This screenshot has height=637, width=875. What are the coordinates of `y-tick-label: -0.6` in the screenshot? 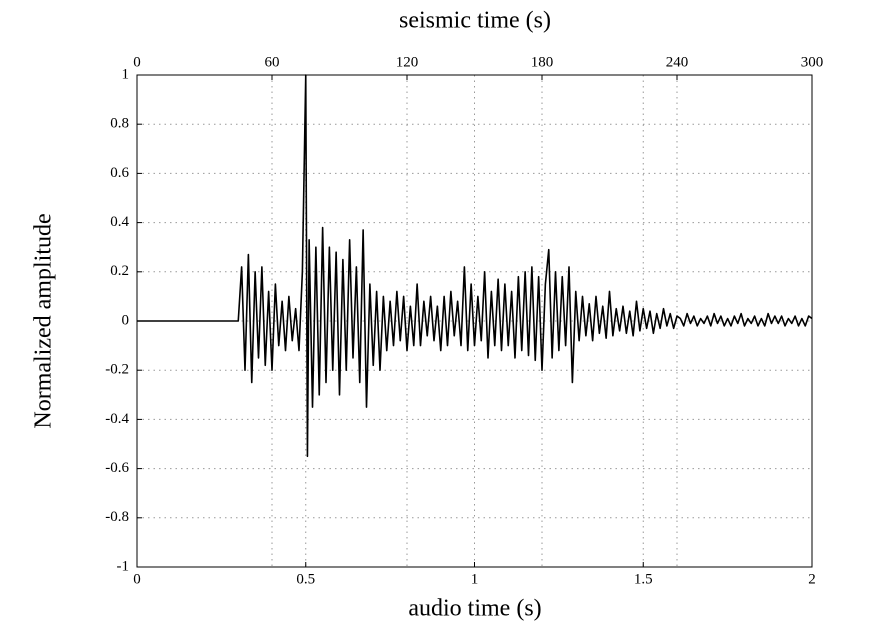 It's located at (117, 468).